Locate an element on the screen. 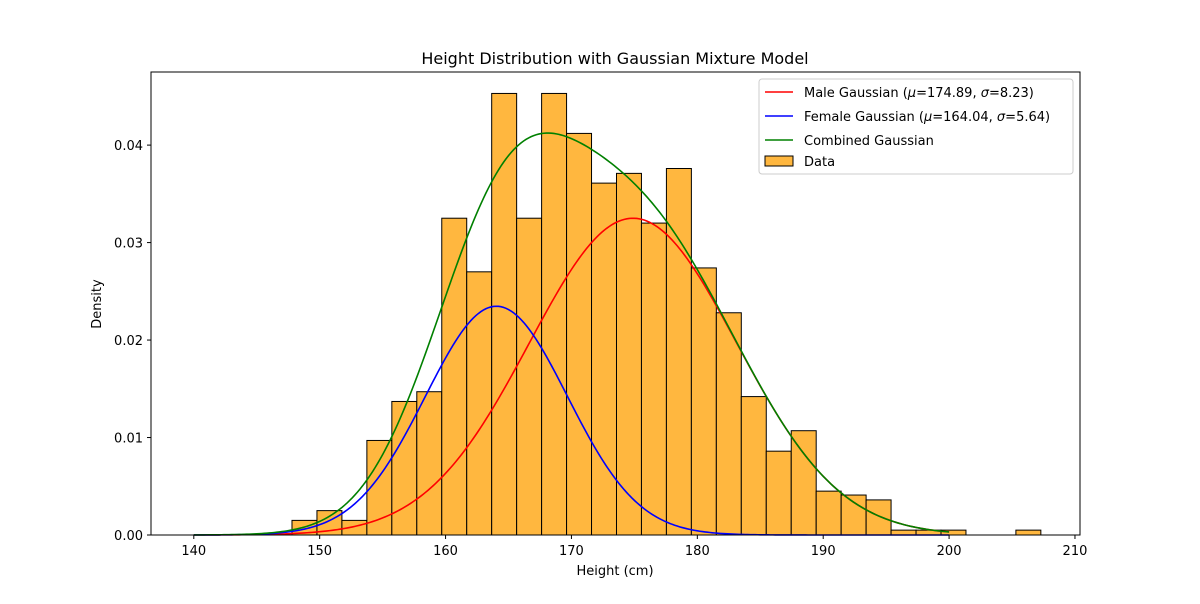 This screenshot has width=1200, height=604. x-tick-label: 150 is located at coordinates (319, 551).